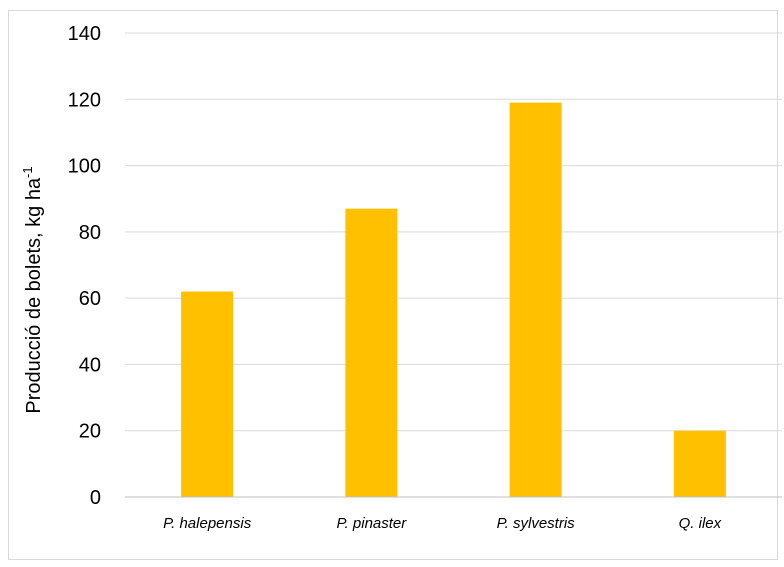 Image resolution: width=784 pixels, height=567 pixels. What do you see at coordinates (34, 295) in the screenshot?
I see `y-axis-title-text: Producció de bolets, kg ha` at bounding box center [34, 295].